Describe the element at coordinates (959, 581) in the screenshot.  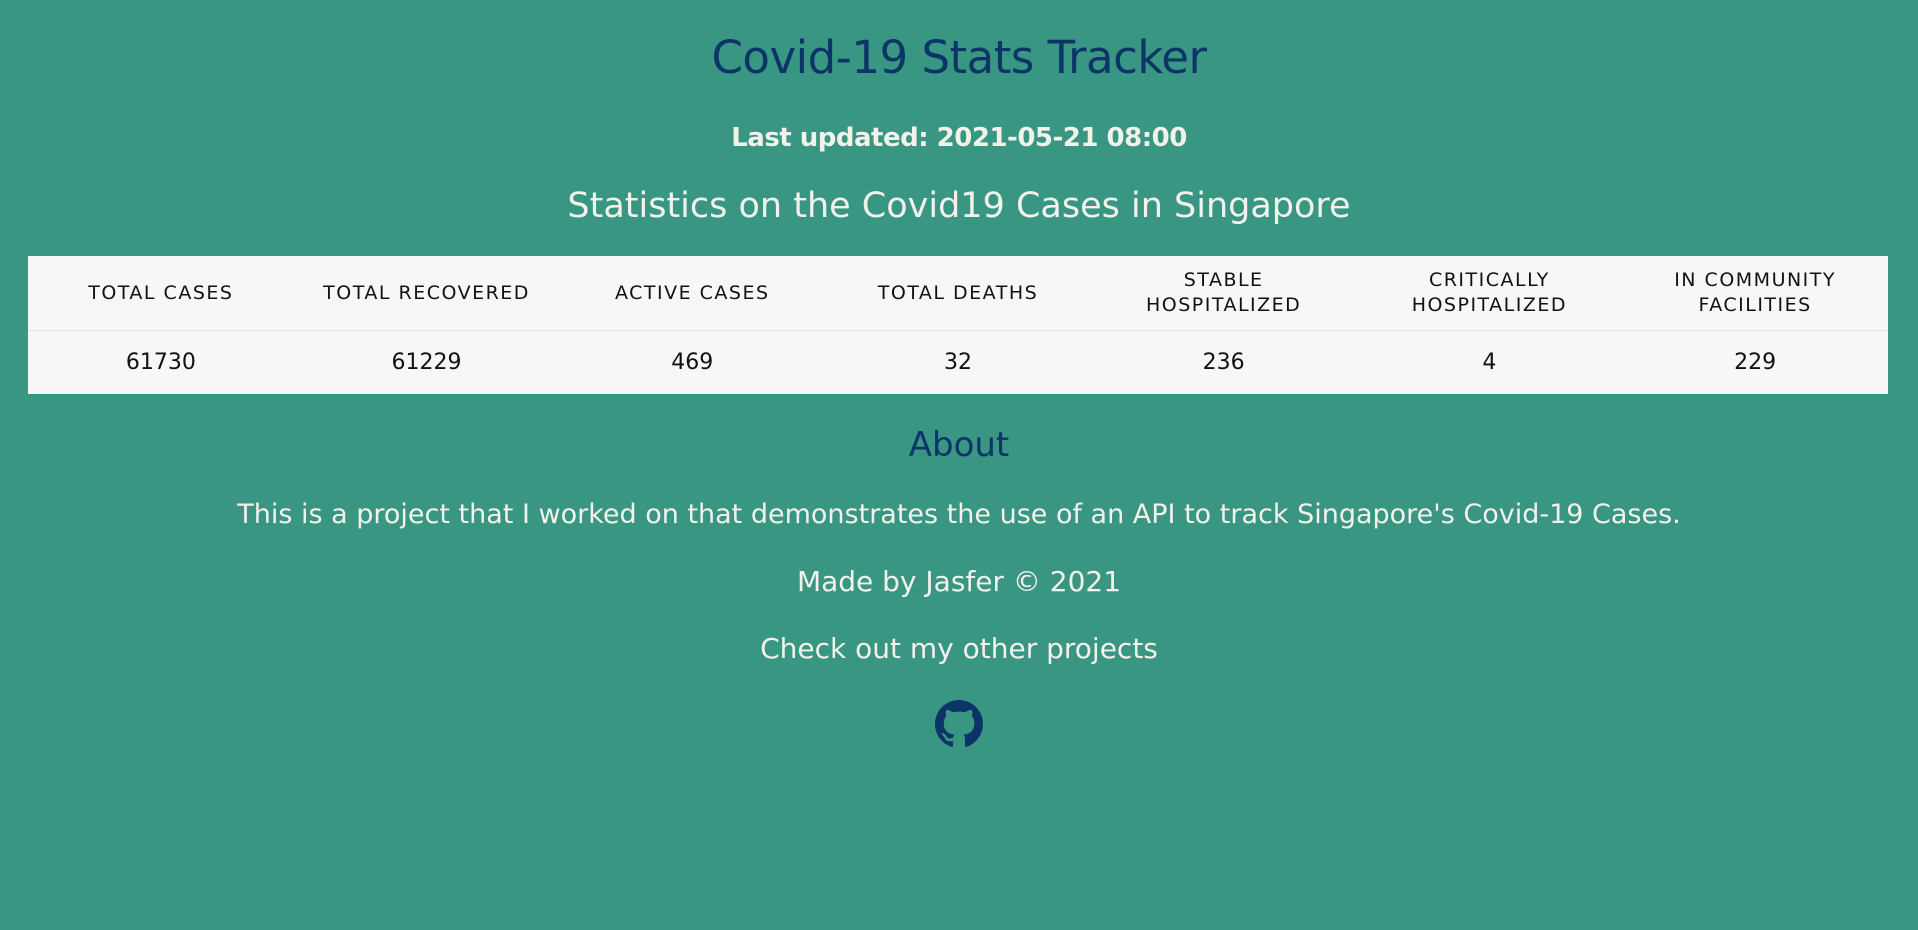
I see `credit-text: Made by Jasfer © 2021` at that location.